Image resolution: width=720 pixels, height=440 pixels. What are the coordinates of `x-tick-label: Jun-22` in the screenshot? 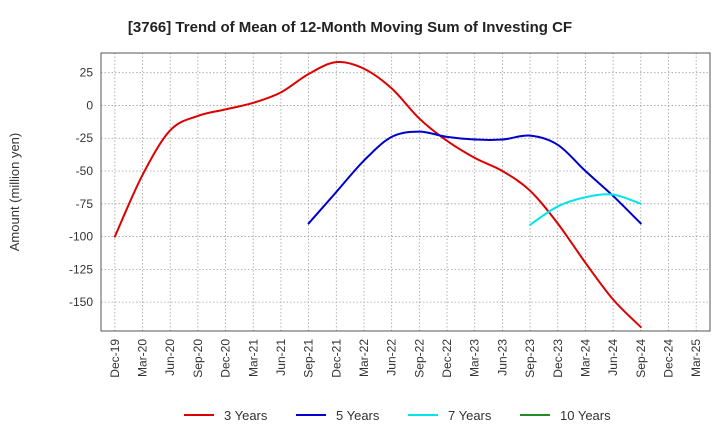 It's located at (392, 357).